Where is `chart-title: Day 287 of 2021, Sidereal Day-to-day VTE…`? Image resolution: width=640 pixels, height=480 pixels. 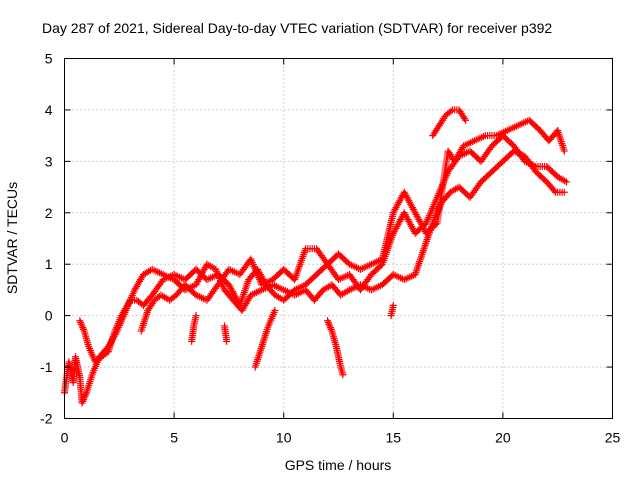
chart-title: Day 287 of 2021, Sidereal Day-to-day VTE… is located at coordinates (297, 28).